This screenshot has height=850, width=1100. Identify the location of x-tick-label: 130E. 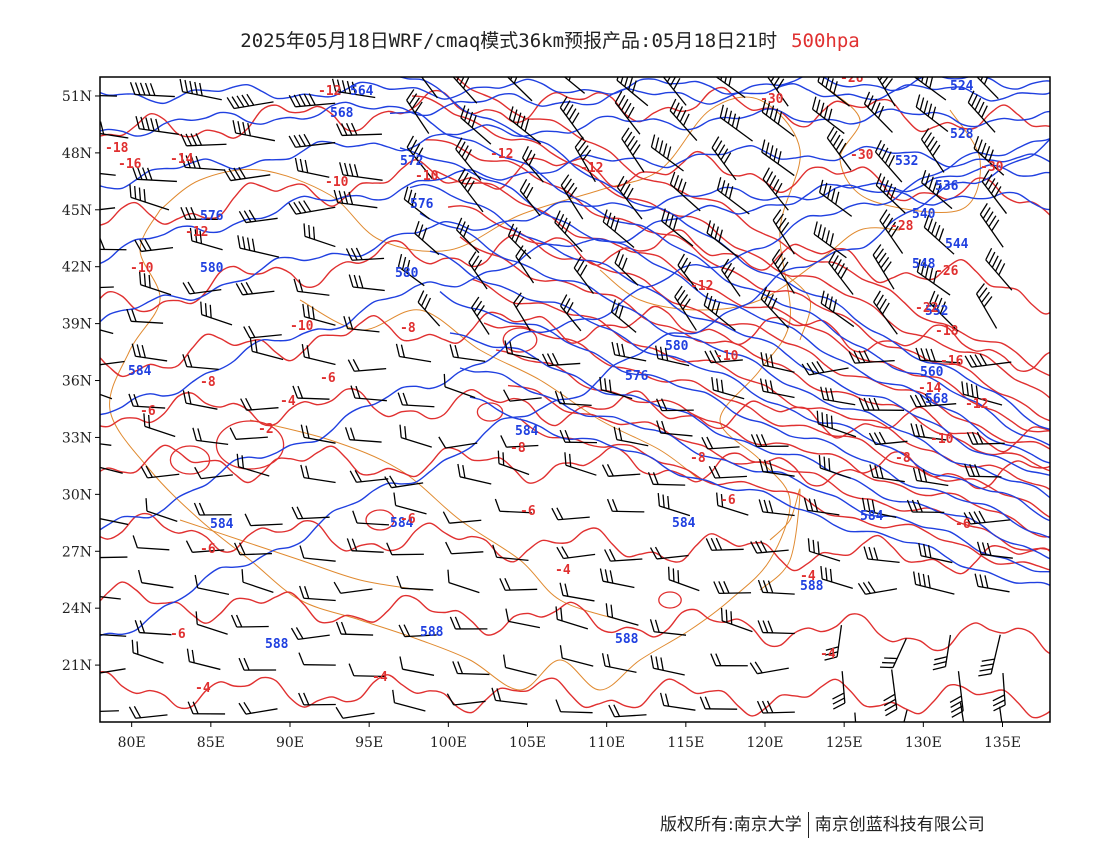
(923, 743).